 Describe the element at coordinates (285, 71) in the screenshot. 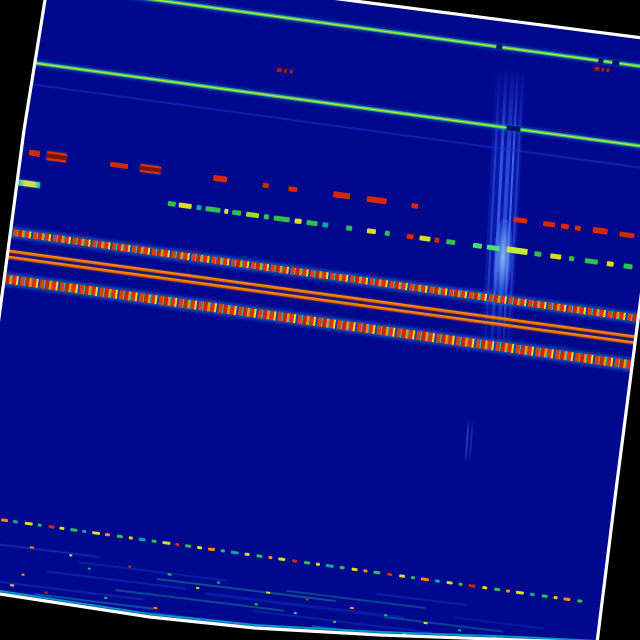

I see `red-specks-a` at that location.